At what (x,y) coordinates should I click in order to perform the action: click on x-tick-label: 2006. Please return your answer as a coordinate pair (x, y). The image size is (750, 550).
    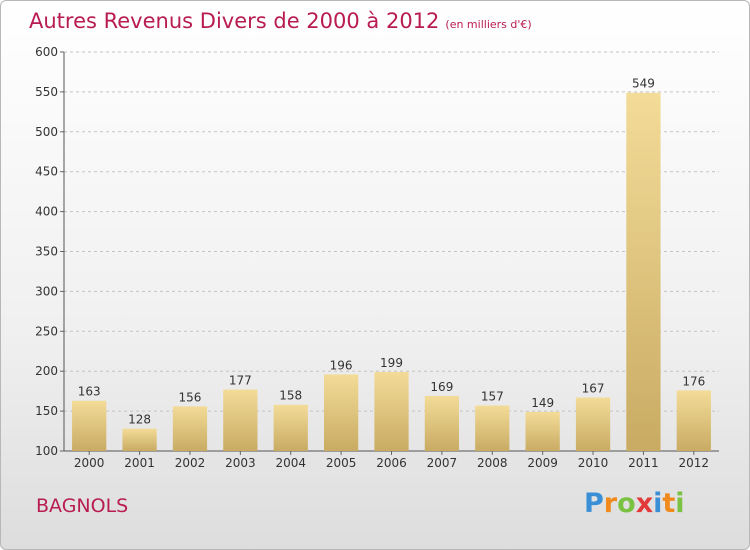
    Looking at the image, I should click on (391, 463).